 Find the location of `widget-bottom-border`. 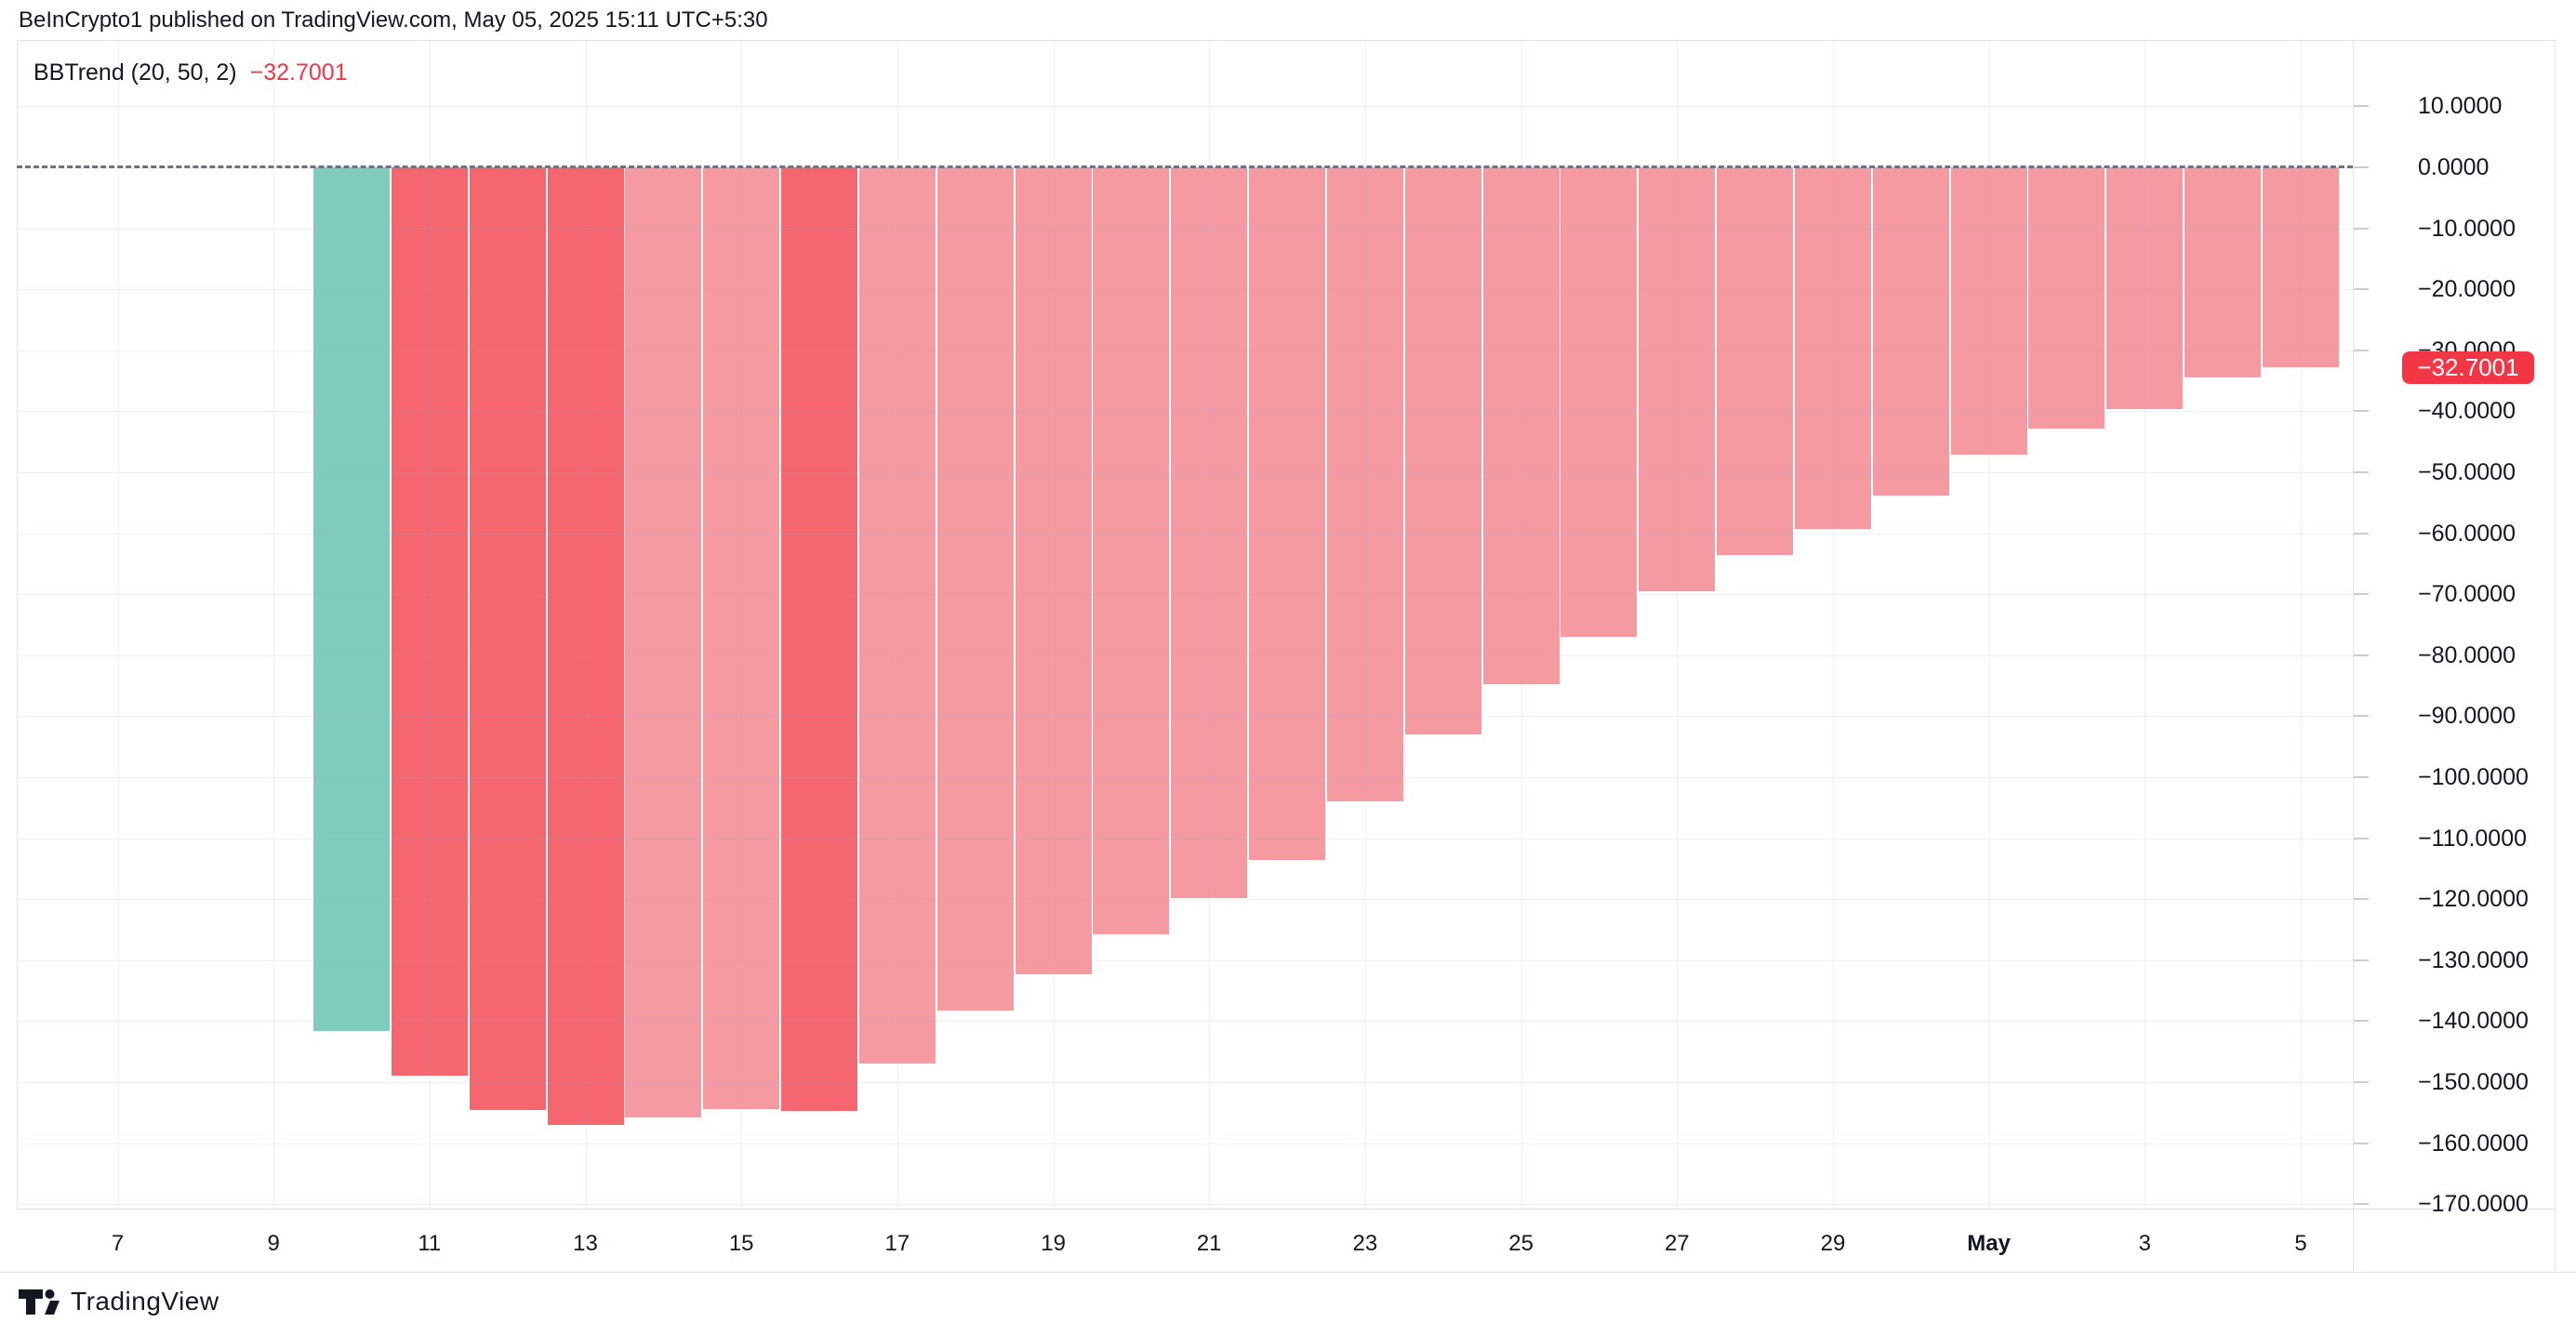

widget-bottom-border is located at coordinates (1288, 1272).